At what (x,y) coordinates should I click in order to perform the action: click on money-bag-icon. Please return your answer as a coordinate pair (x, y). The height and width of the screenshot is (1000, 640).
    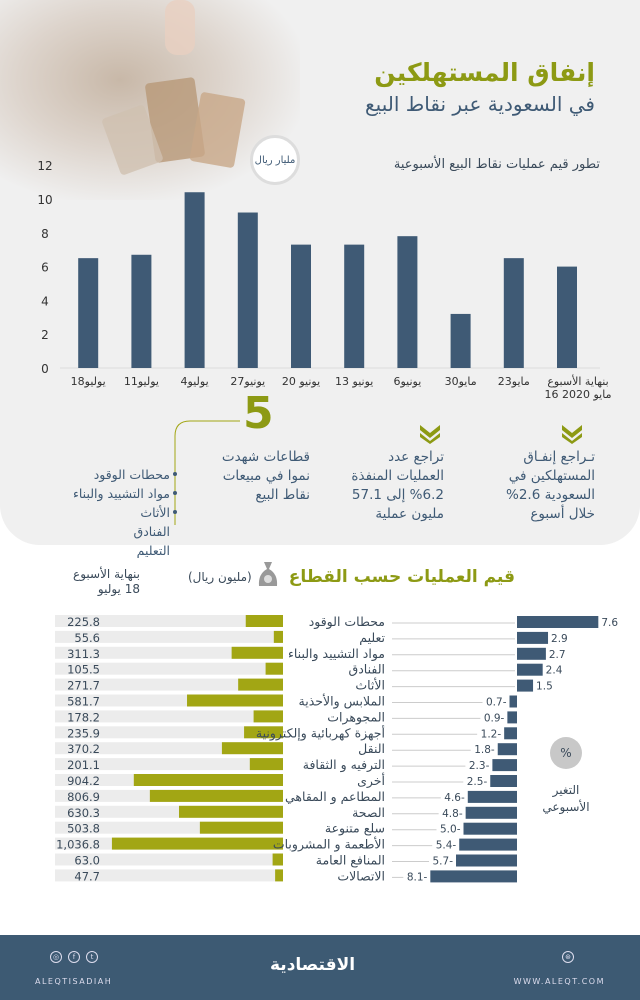
    Looking at the image, I should click on (268, 574).